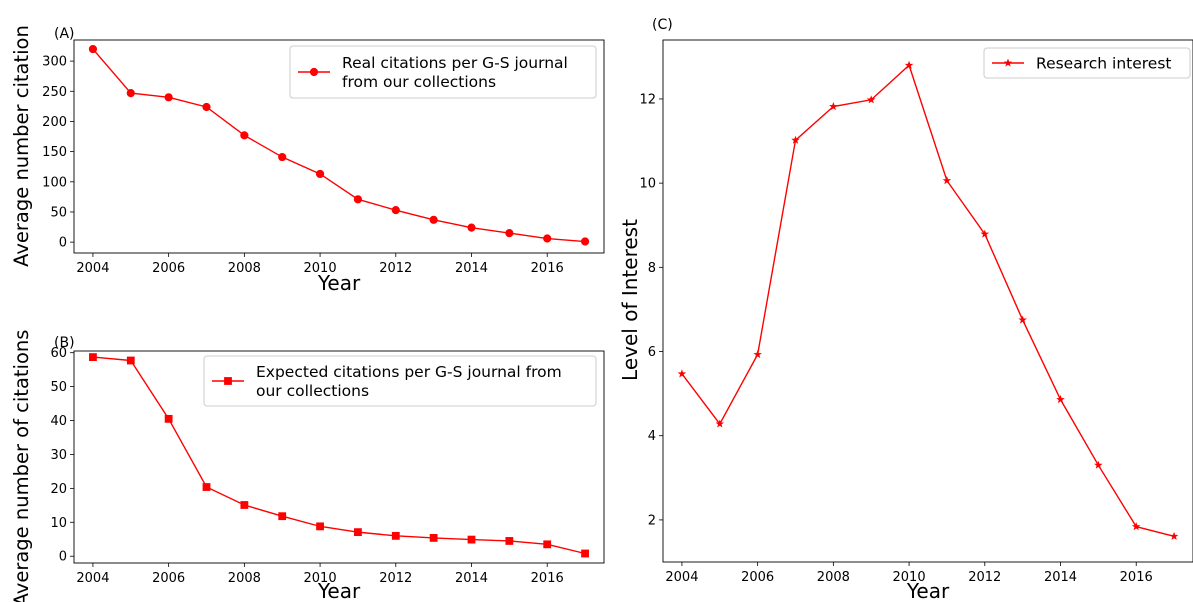 Image resolution: width=1193 pixels, height=602 pixels. I want to click on legend-label-line: Real citations per G-S journal, so click(455, 63).